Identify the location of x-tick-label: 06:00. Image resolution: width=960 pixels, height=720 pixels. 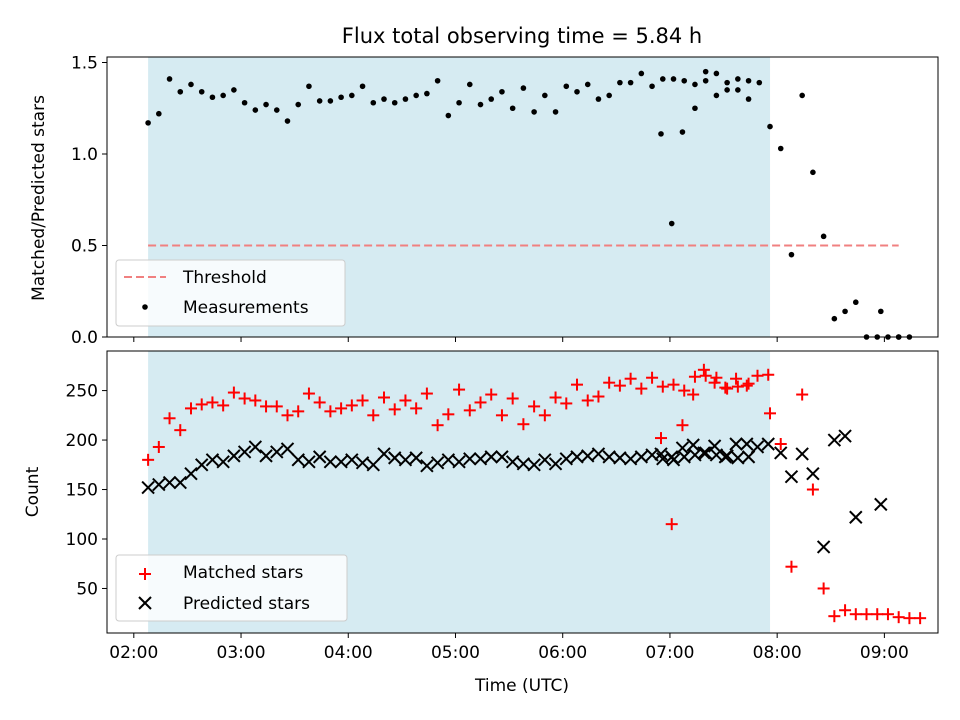
(562, 653).